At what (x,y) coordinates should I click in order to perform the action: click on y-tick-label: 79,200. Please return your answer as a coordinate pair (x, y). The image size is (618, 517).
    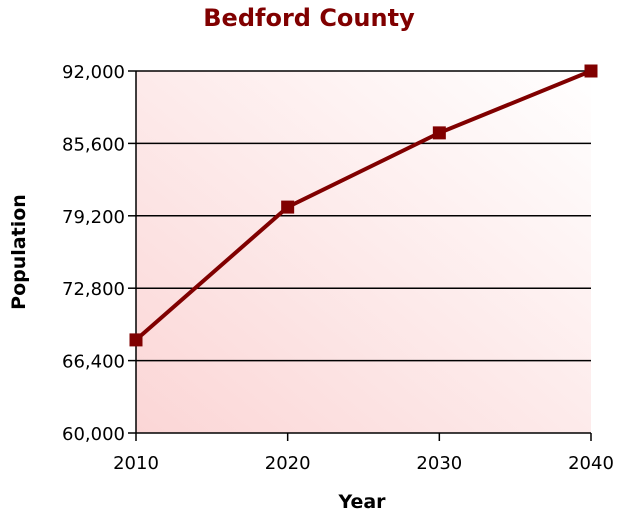
    Looking at the image, I should click on (93, 217).